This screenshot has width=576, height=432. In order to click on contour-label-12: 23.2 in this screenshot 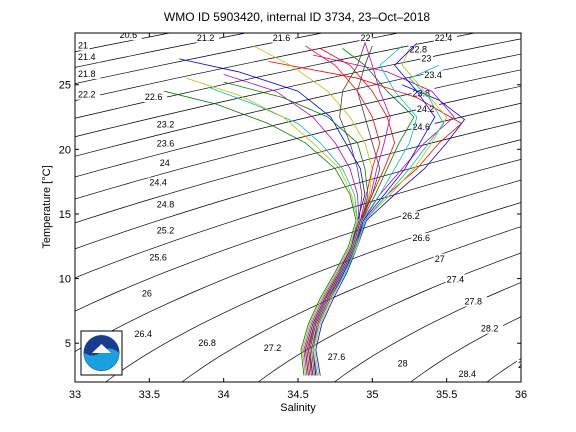, I will do `click(166, 124)`.